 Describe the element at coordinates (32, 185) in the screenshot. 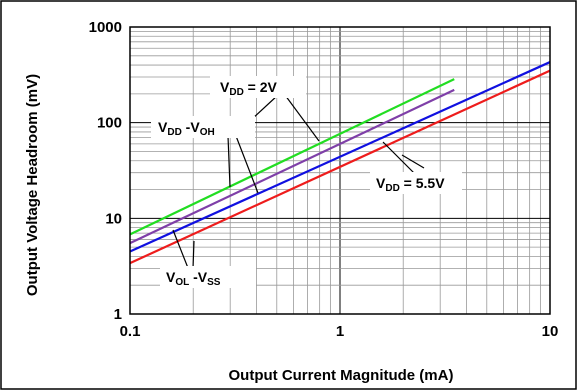

I see `y-axis-label: Output Voltage Headroom (mV)` at that location.